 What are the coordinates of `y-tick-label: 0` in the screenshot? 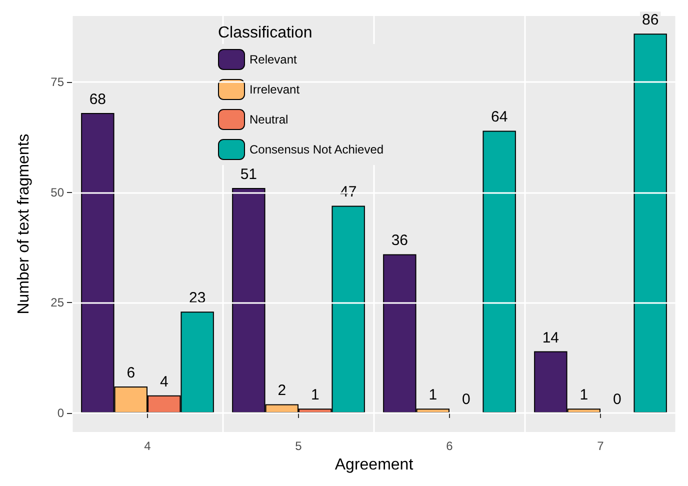 It's located at (60, 413).